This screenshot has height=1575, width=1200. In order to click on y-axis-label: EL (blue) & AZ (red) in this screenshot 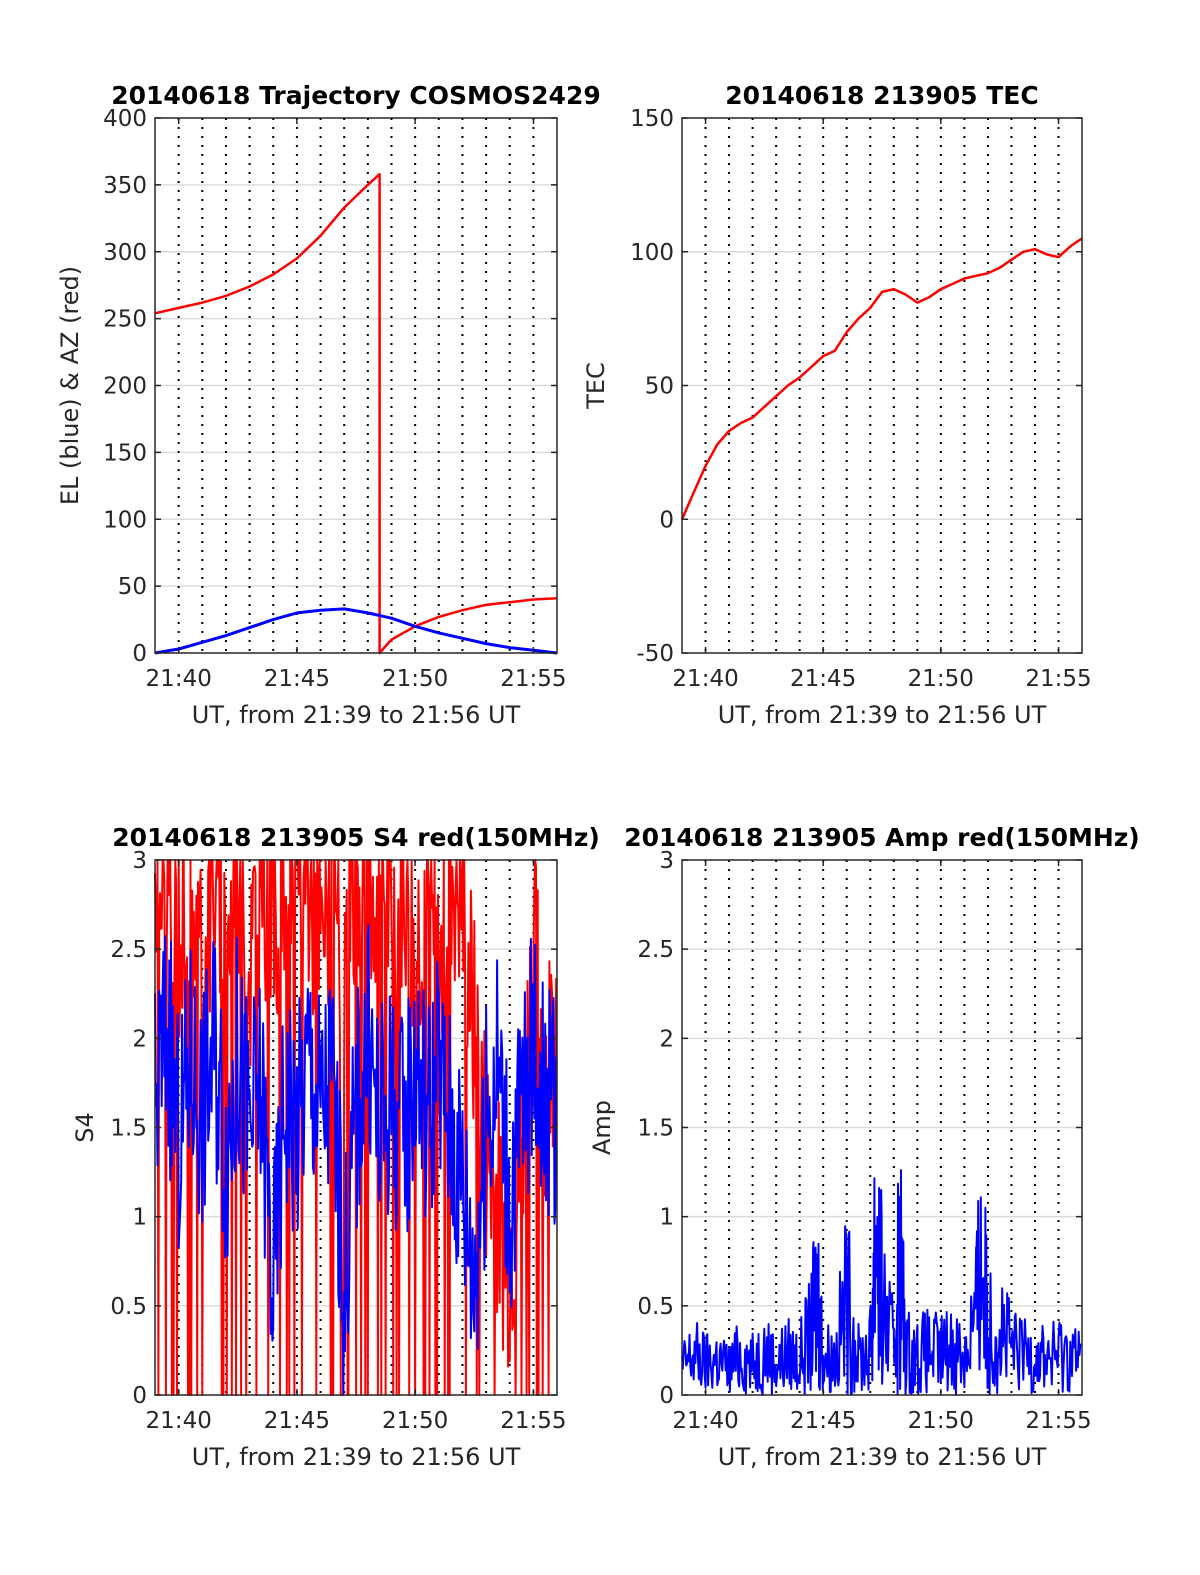, I will do `click(70, 385)`.